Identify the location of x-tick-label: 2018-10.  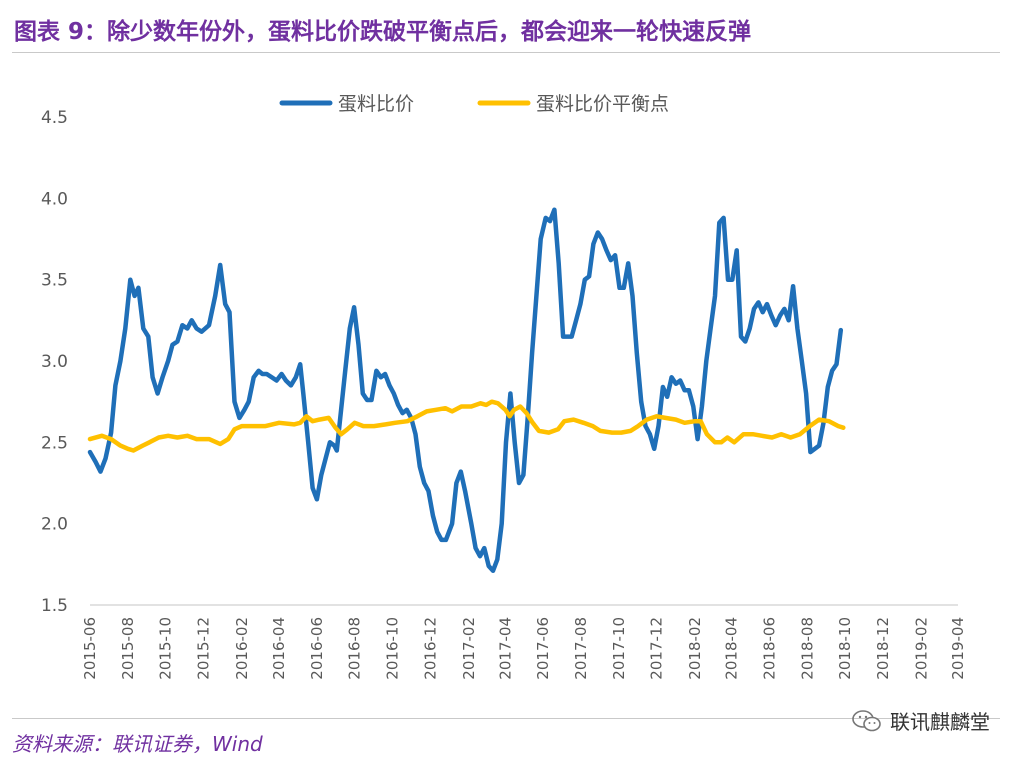
(845, 648).